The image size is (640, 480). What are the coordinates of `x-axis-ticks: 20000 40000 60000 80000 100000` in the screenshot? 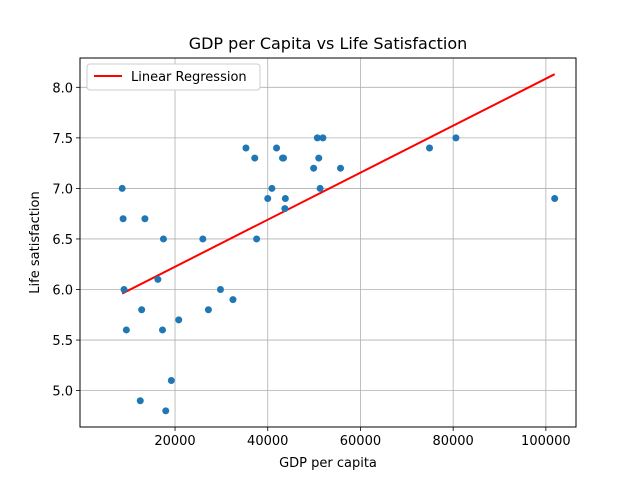 It's located at (362, 438).